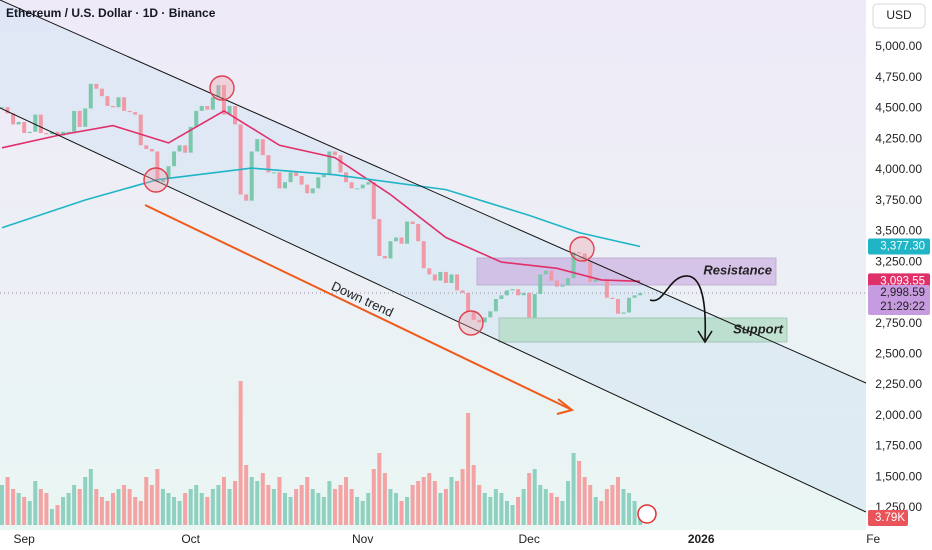  I want to click on x-tick-label: Sep, so click(25, 539).